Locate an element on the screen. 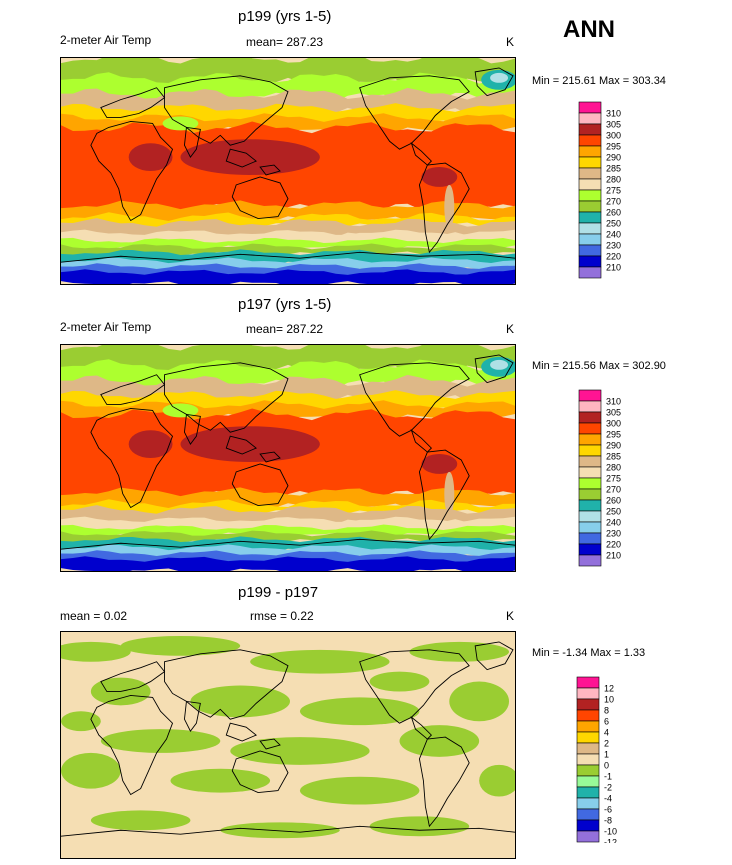 The height and width of the screenshot is (865, 732). panel3-colorbar-label: -10 is located at coordinates (610, 832).